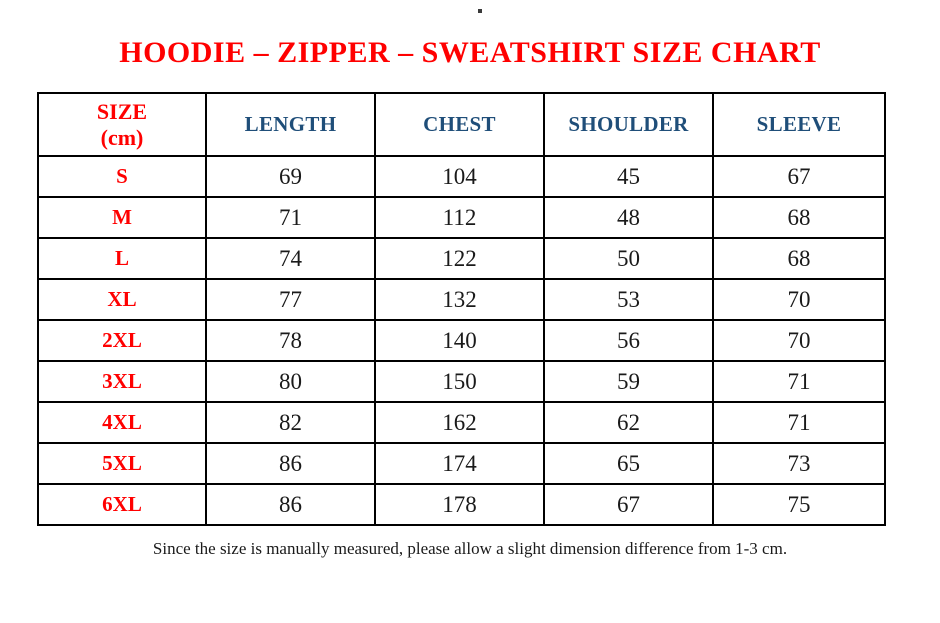 This screenshot has height=623, width=940. Describe the element at coordinates (290, 422) in the screenshot. I see `length-value: 82` at that location.